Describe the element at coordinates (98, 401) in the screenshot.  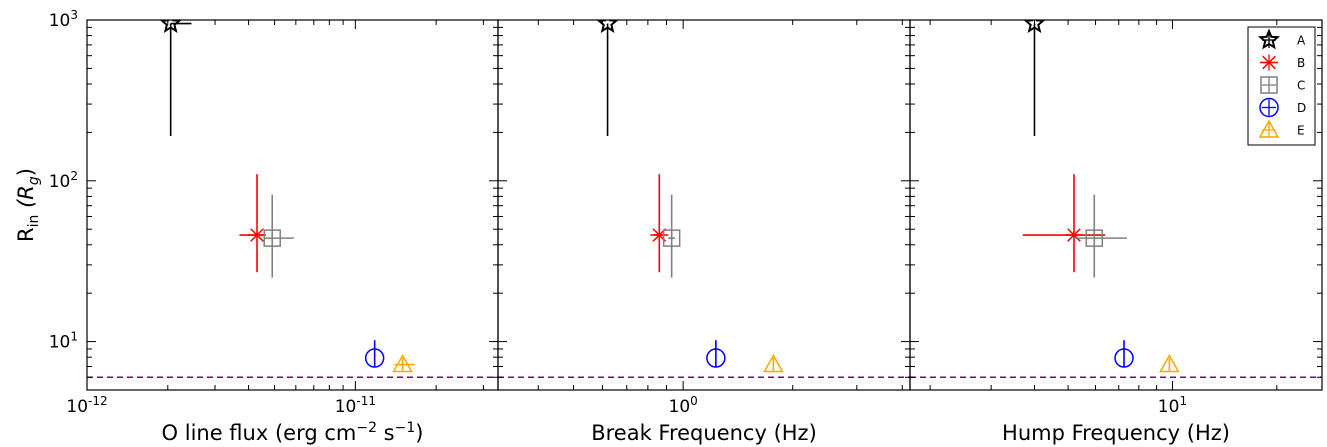
I see `x-tick-exponent: -12` at that location.